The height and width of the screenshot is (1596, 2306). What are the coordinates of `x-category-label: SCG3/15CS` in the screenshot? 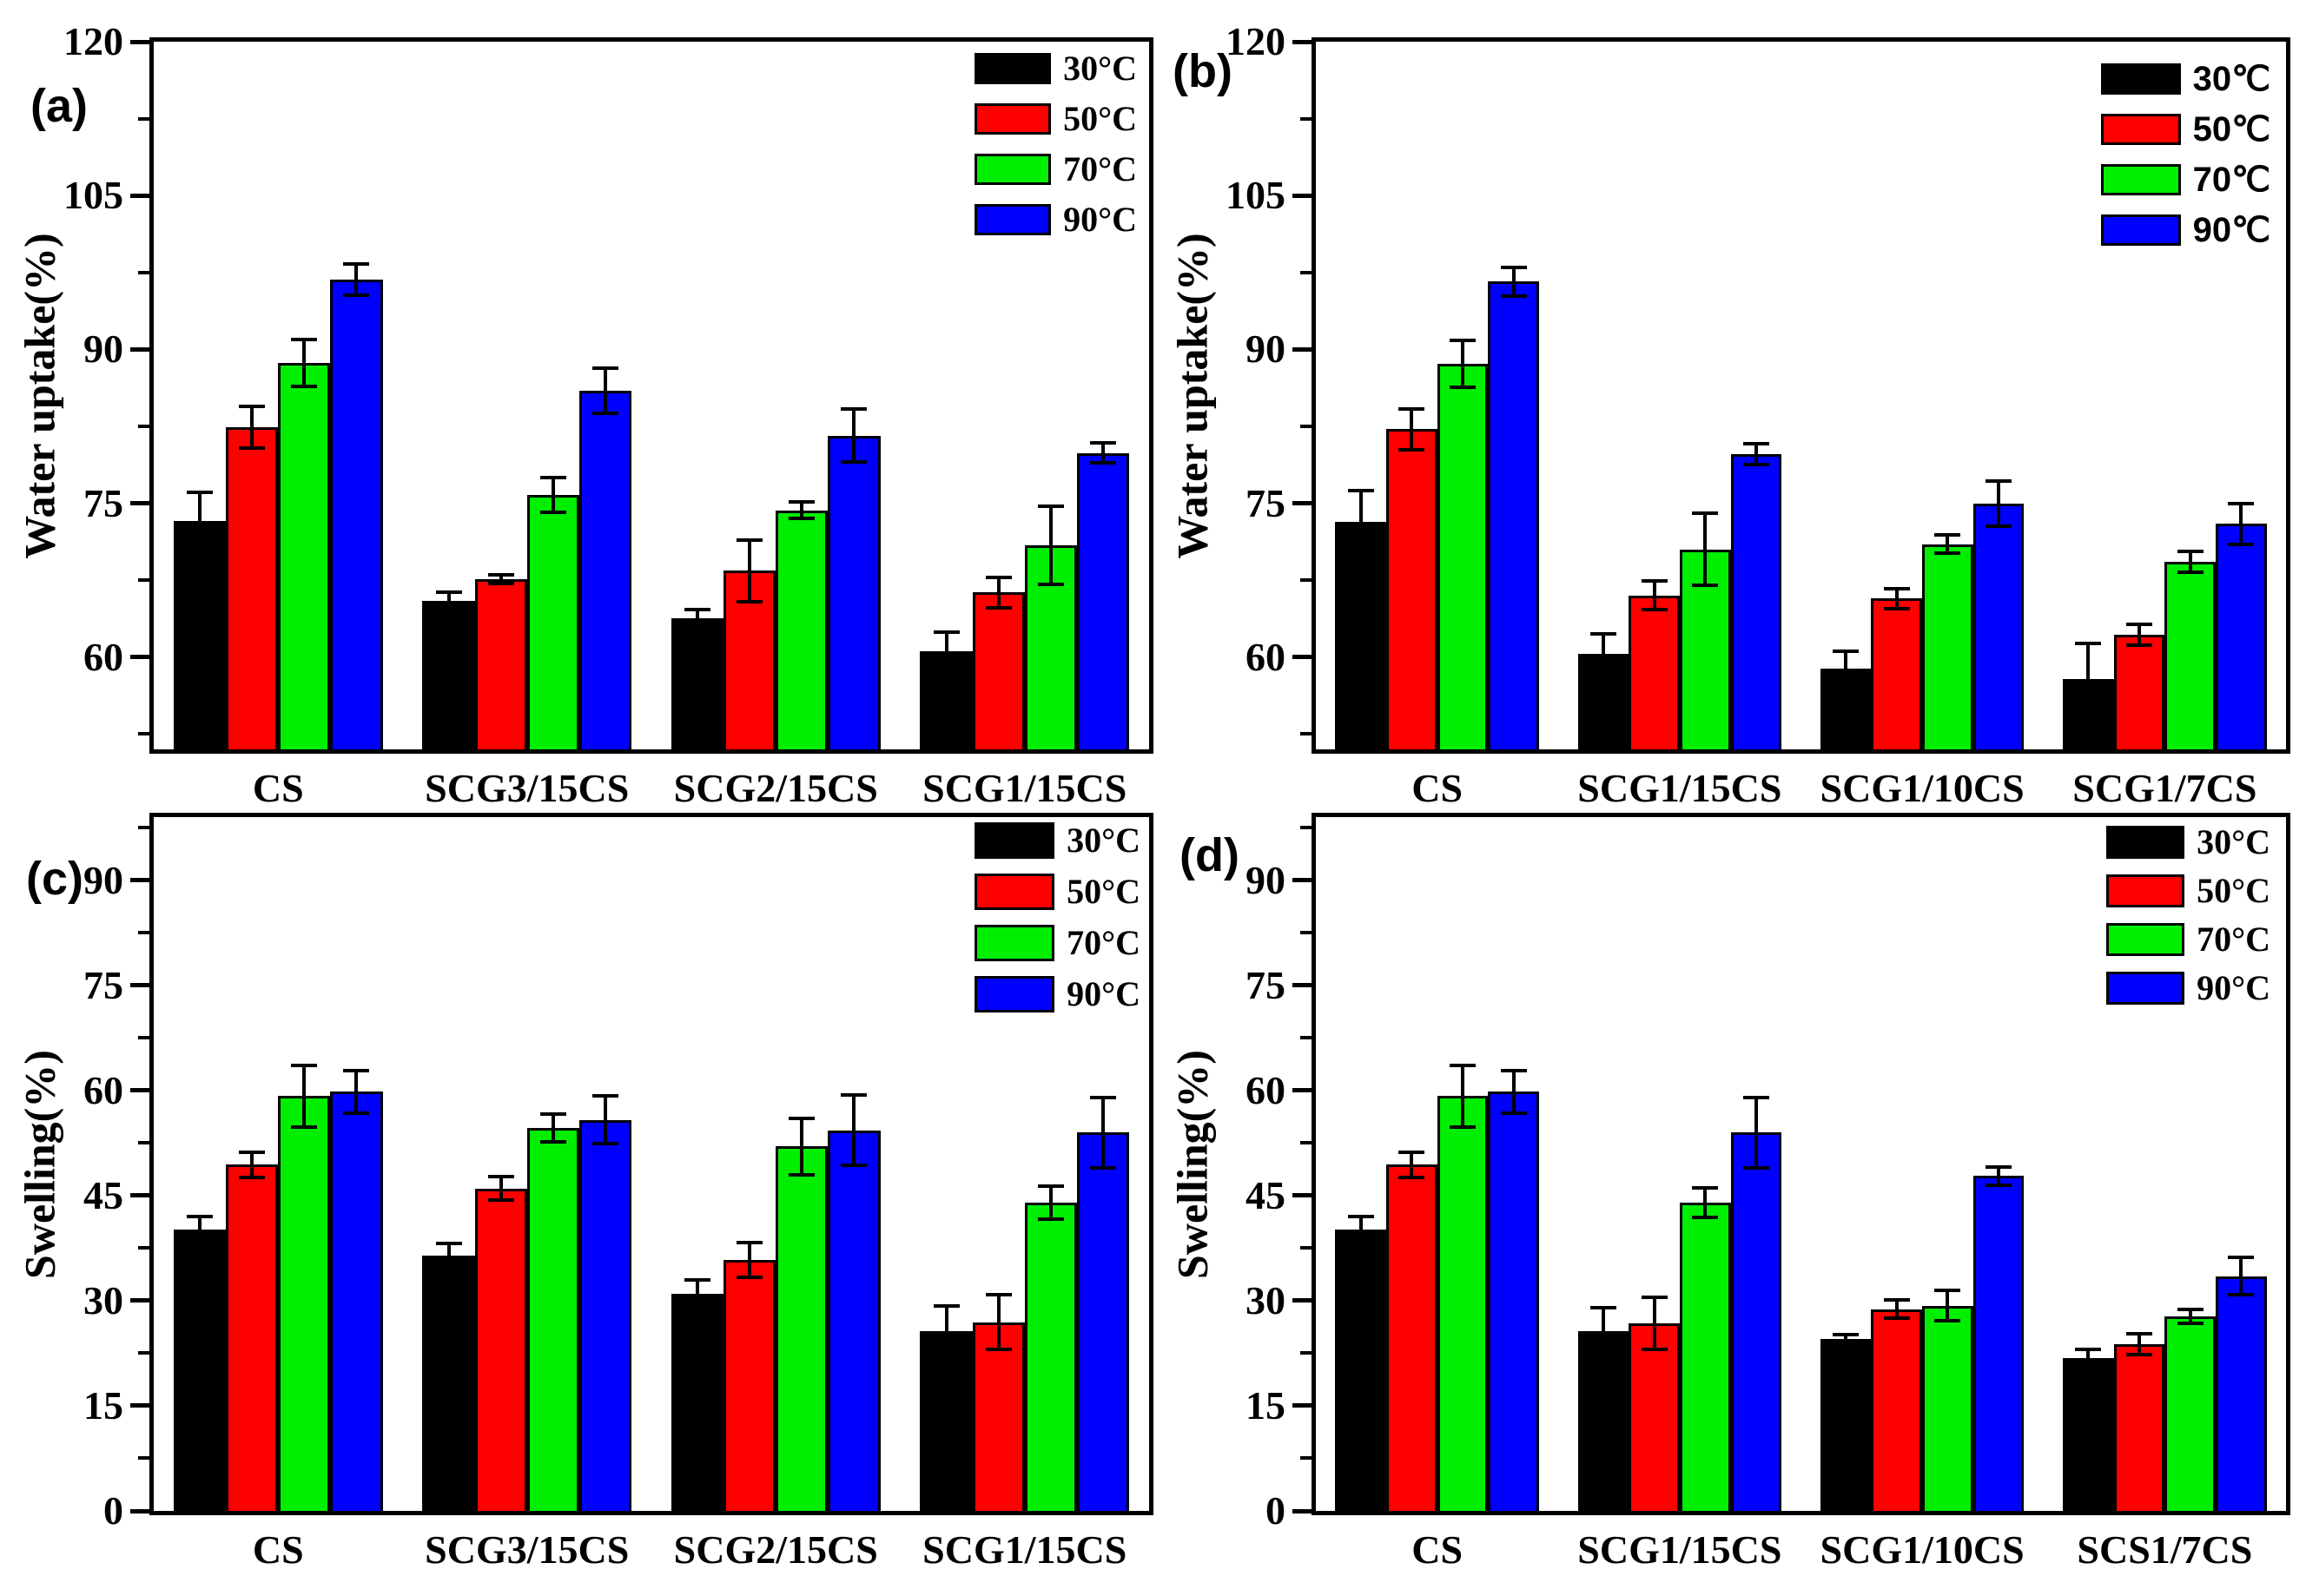 It's located at (527, 788).